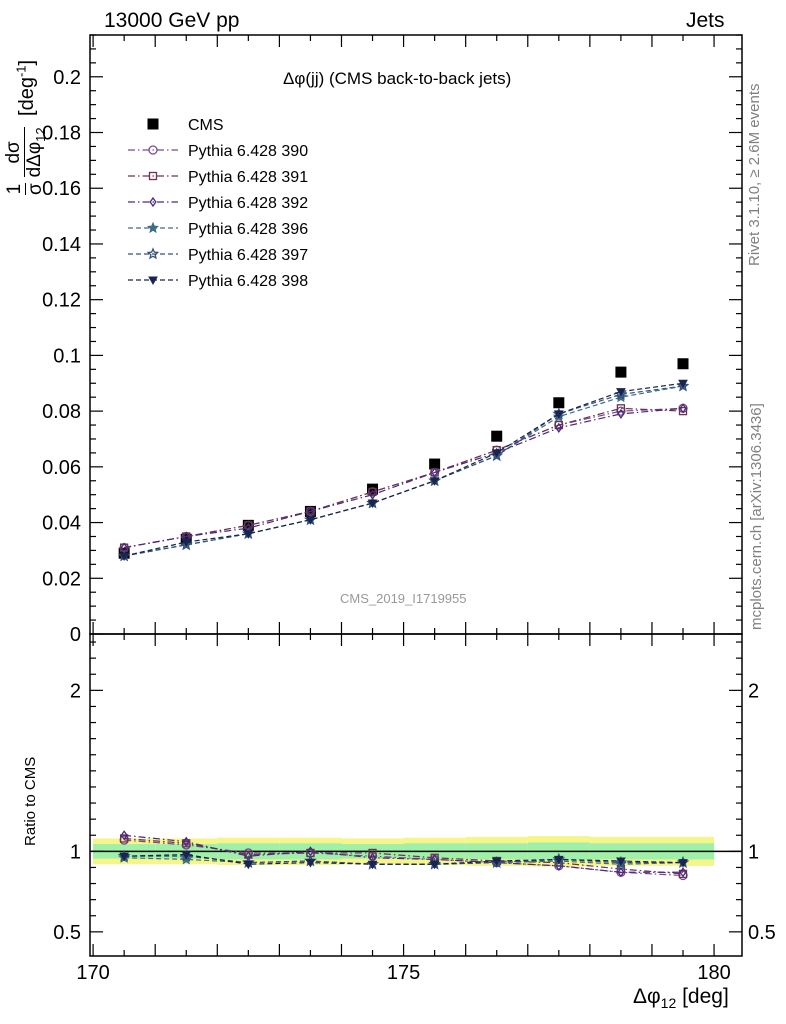 Image resolution: width=786 pixels, height=1024 pixels. I want to click on line-p398, so click(404, 469).